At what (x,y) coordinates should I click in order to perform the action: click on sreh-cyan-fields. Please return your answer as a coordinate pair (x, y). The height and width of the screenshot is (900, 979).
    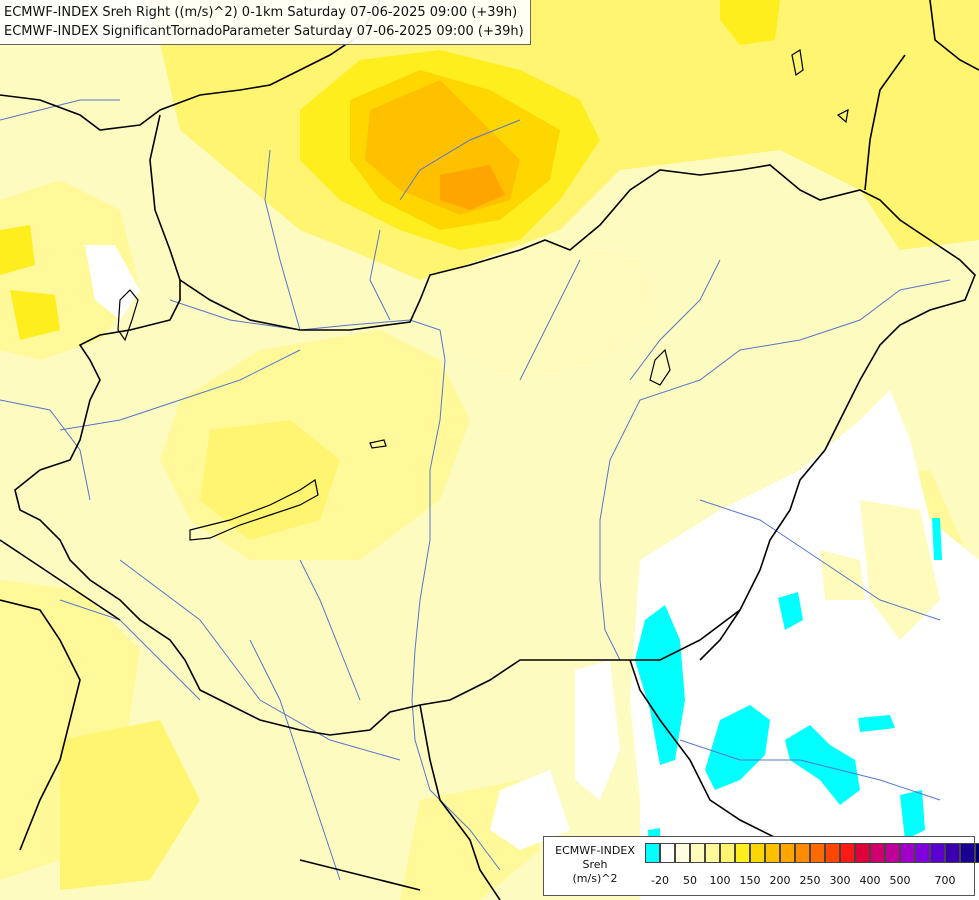
    Looking at the image, I should click on (788, 699).